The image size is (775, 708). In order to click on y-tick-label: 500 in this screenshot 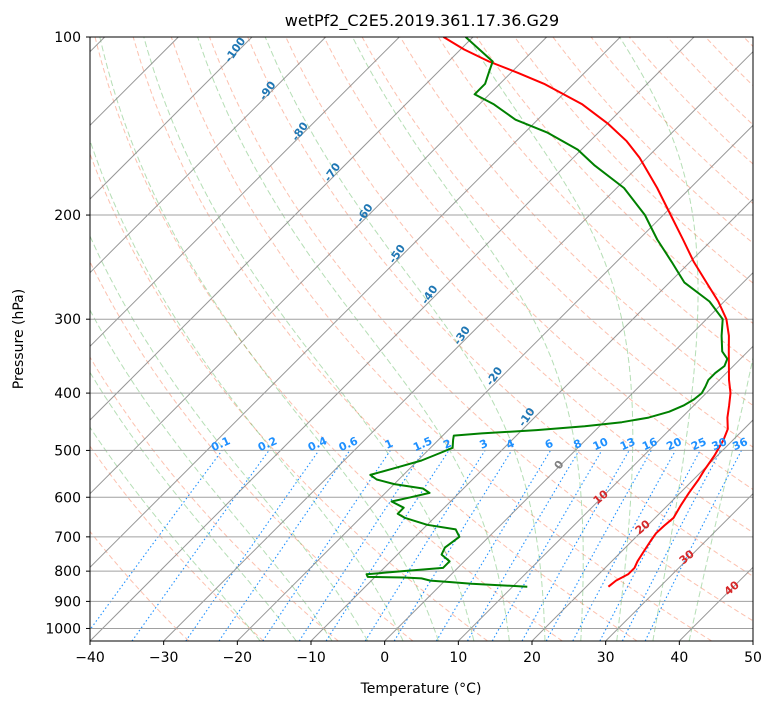, I will do `click(67, 451)`.